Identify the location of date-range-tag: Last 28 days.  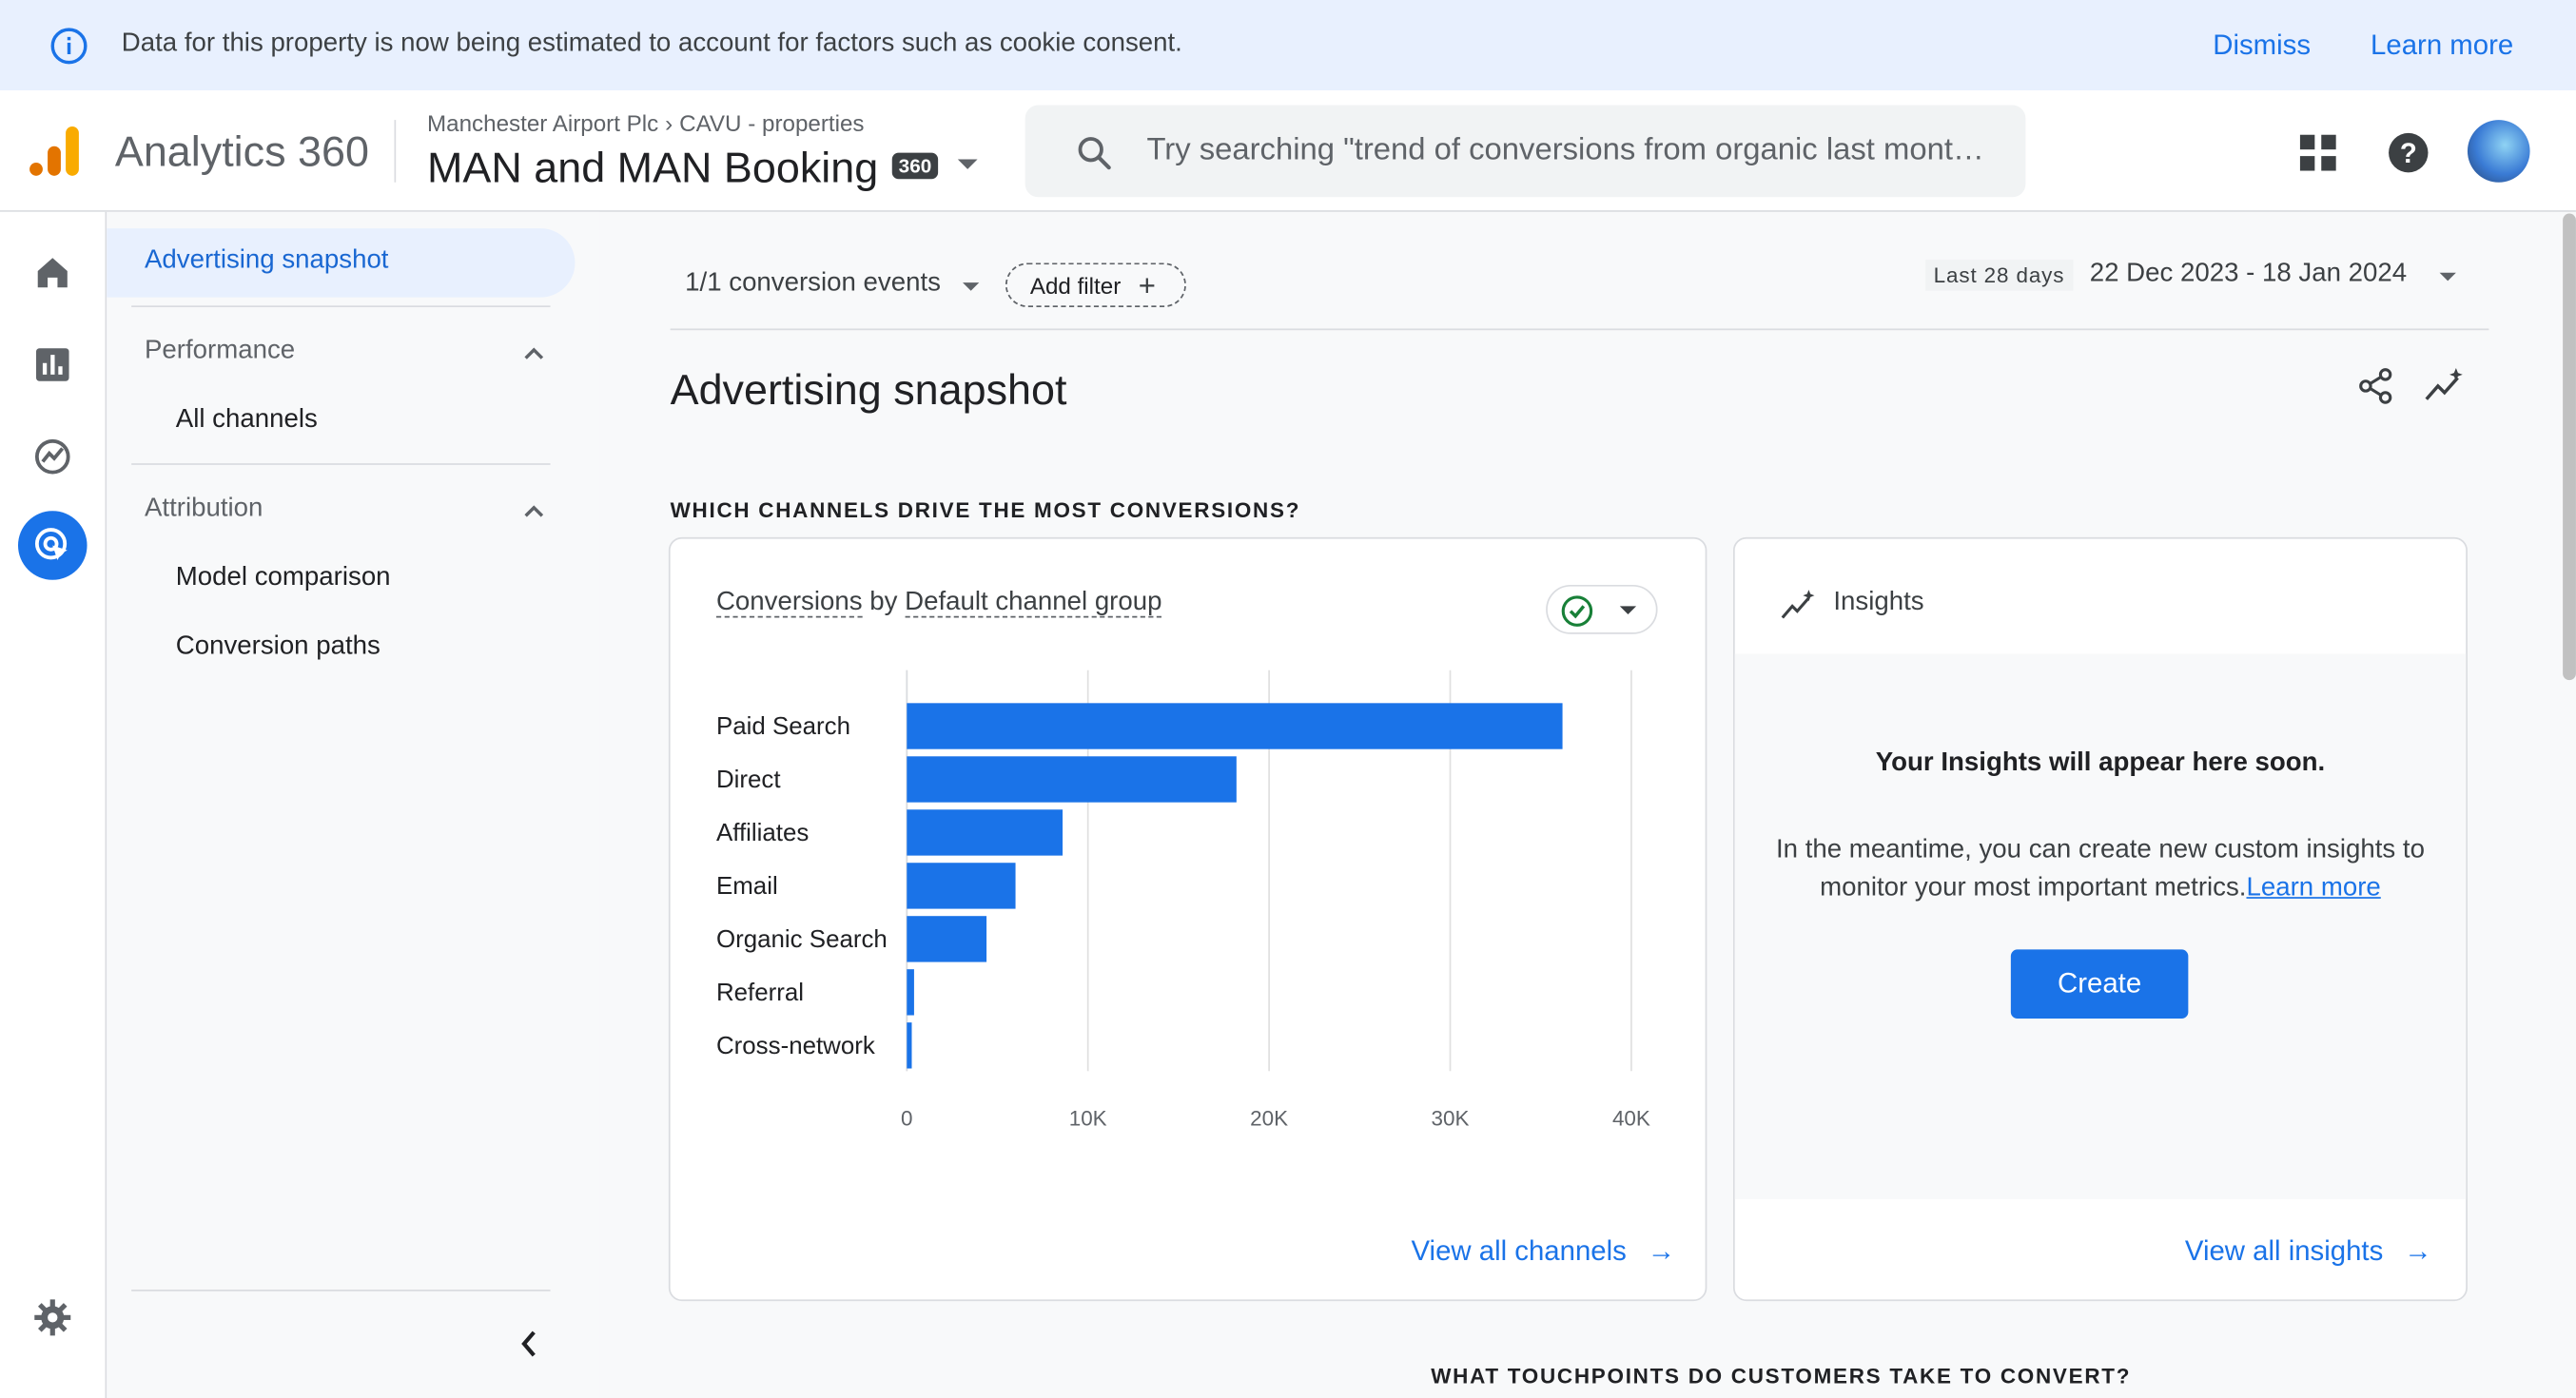
(1999, 275).